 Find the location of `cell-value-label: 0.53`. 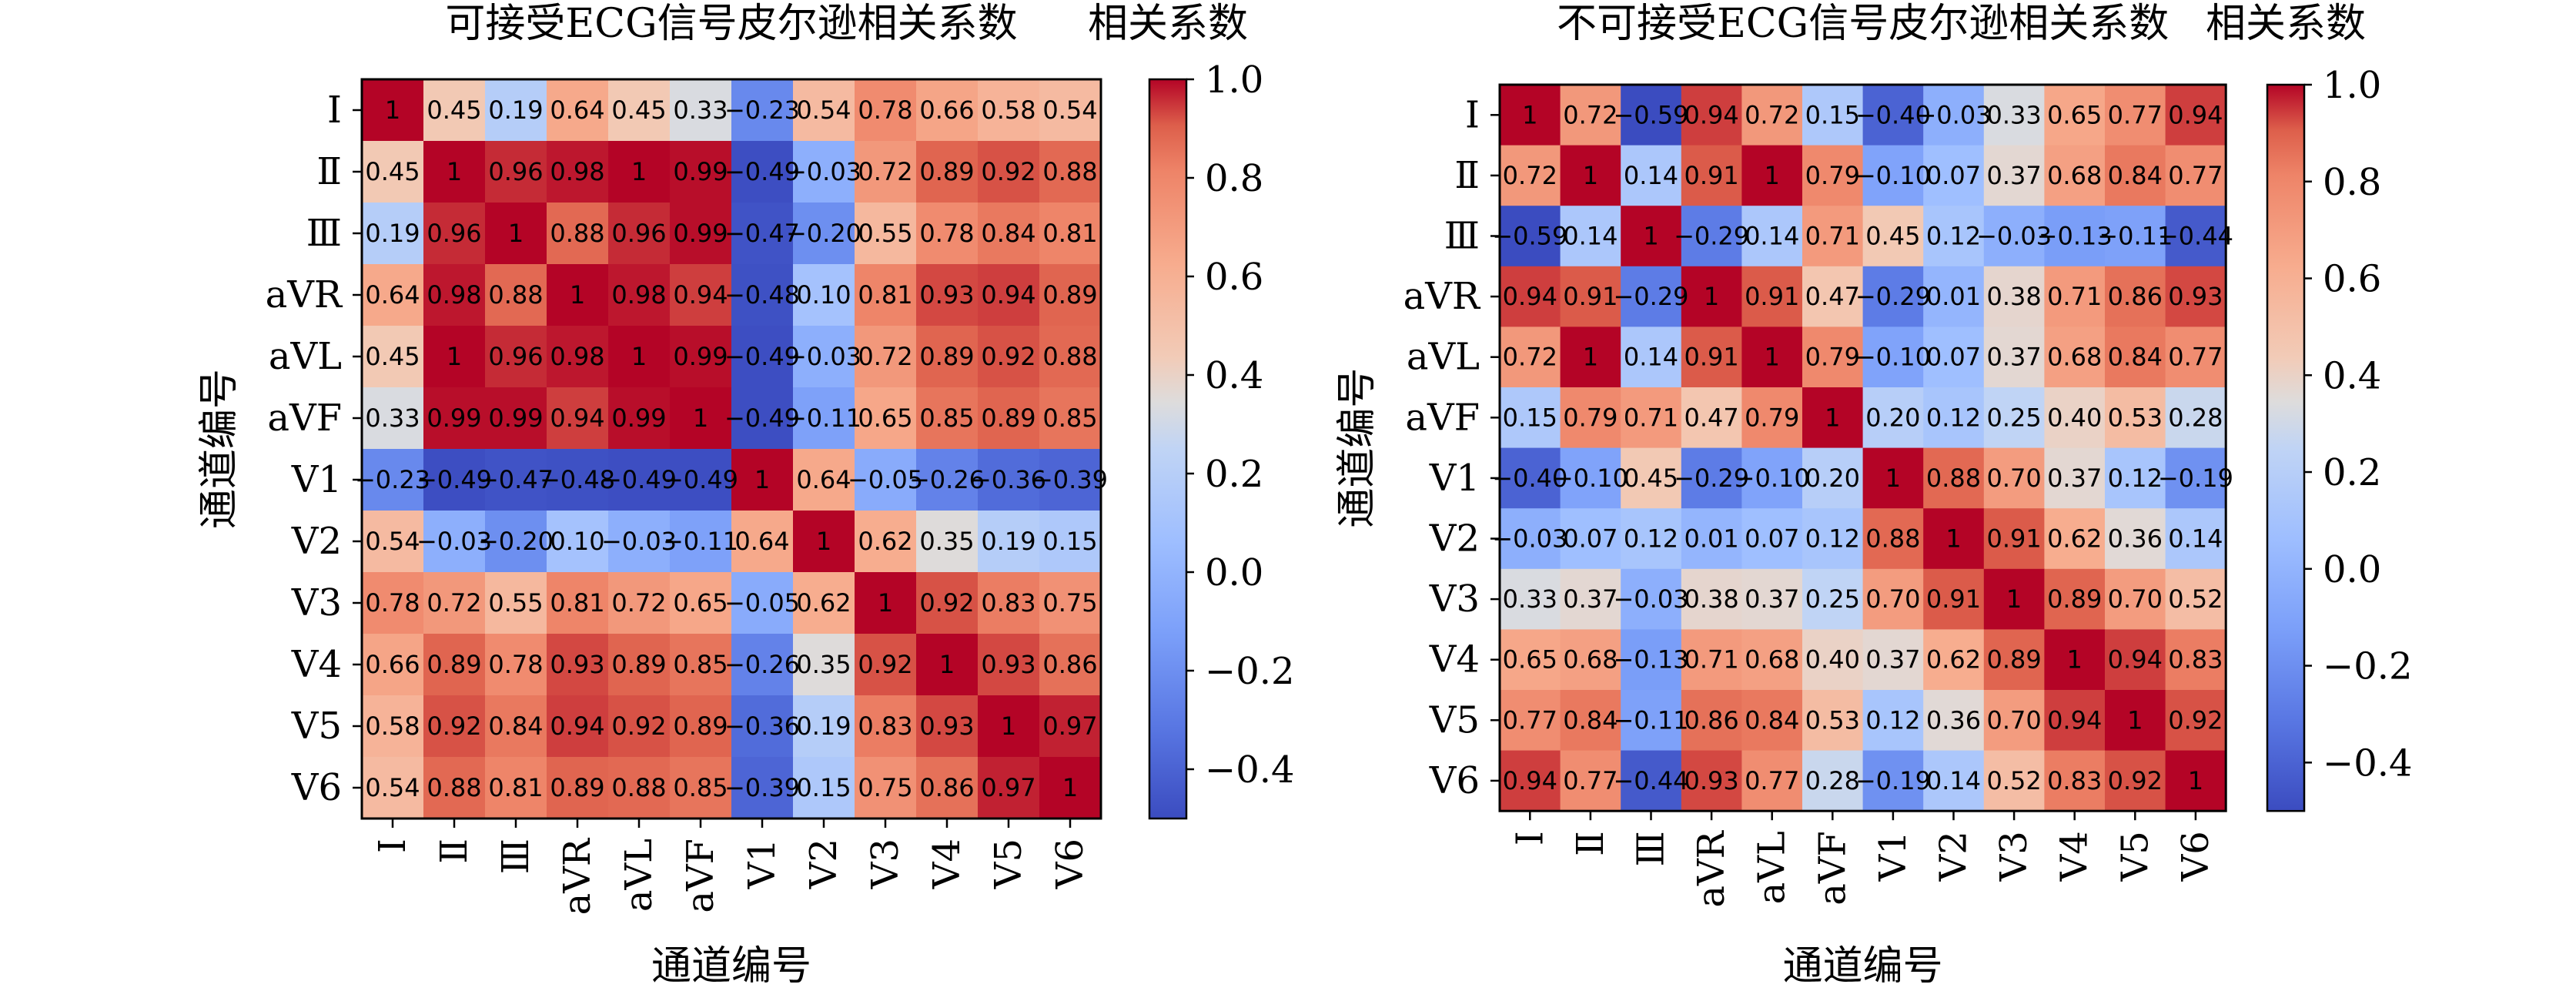

cell-value-label: 0.53 is located at coordinates (1833, 720).